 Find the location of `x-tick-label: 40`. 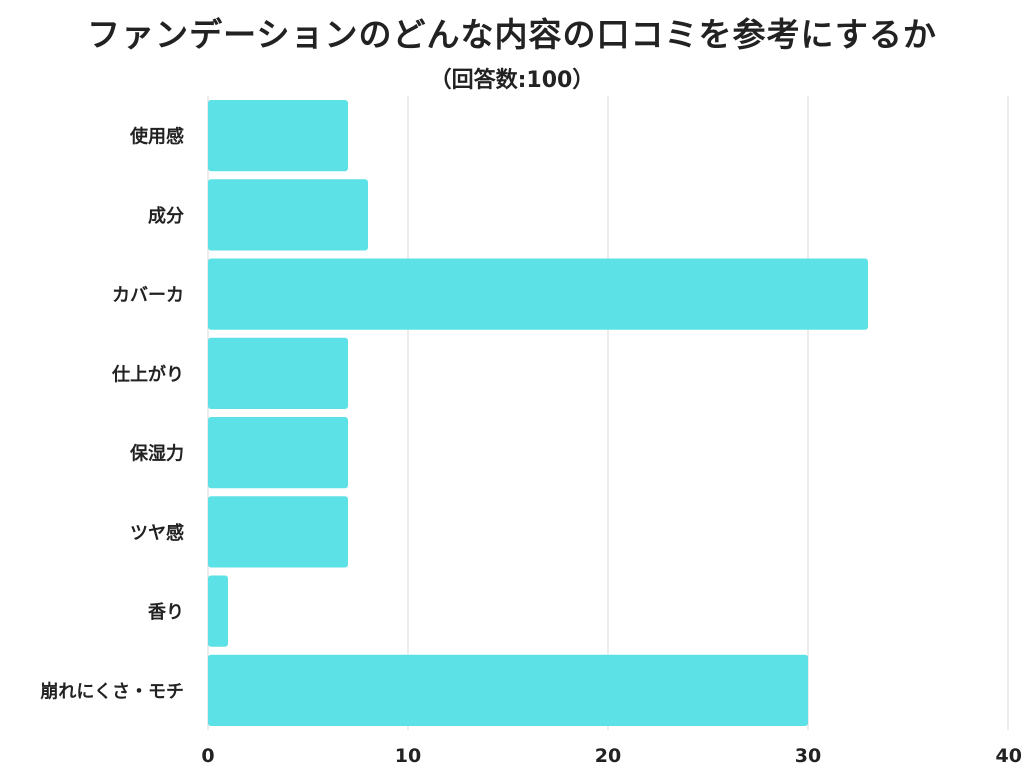

x-tick-label: 40 is located at coordinates (1009, 756).